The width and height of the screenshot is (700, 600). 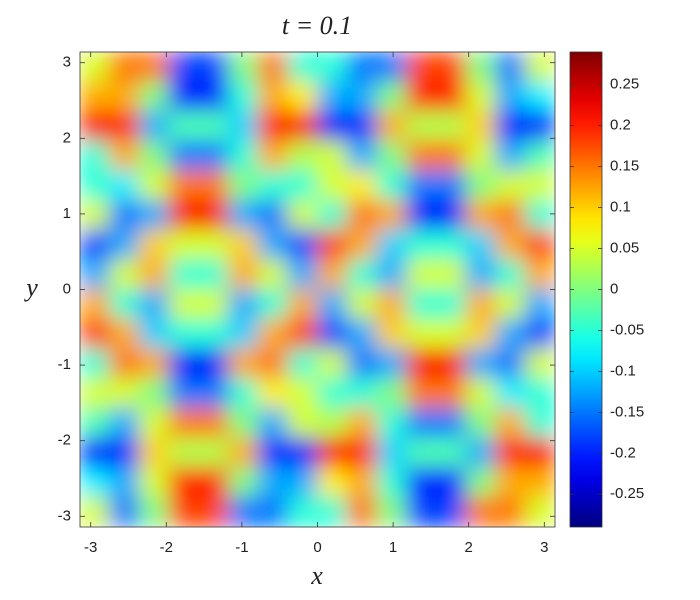 What do you see at coordinates (30, 287) in the screenshot?
I see `y-axis-label: y` at bounding box center [30, 287].